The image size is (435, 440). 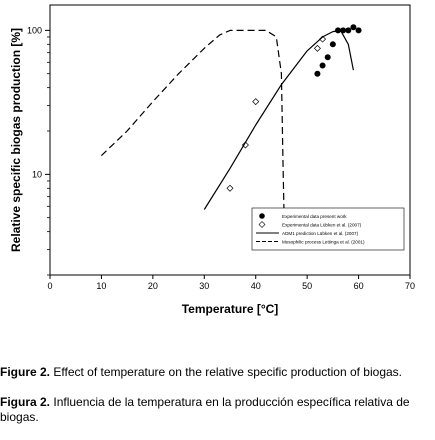 What do you see at coordinates (204, 286) in the screenshot?
I see `x-tick-label: 30` at bounding box center [204, 286].